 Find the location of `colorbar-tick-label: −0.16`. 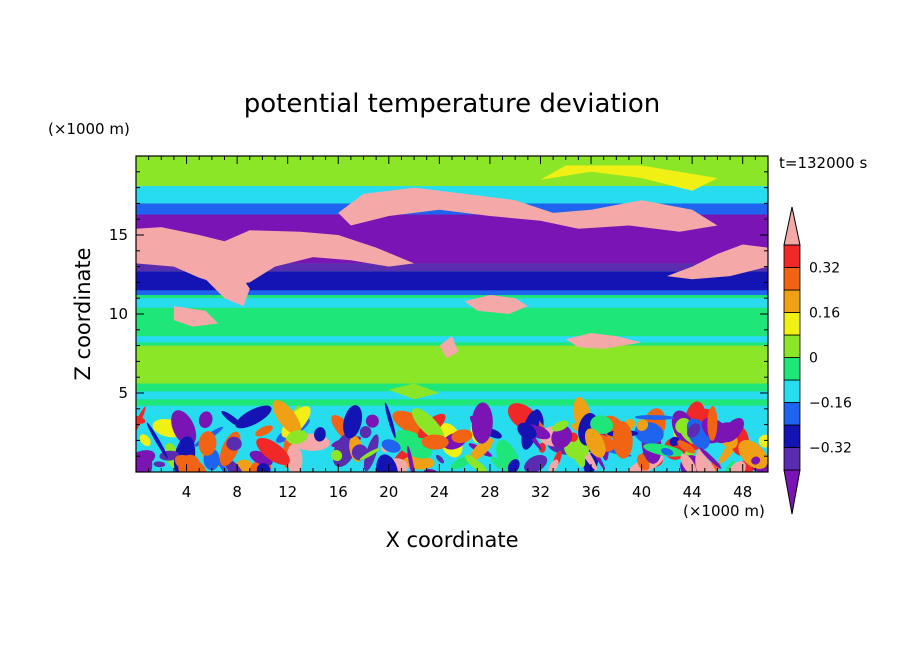

colorbar-tick-label: −0.16 is located at coordinates (830, 404).